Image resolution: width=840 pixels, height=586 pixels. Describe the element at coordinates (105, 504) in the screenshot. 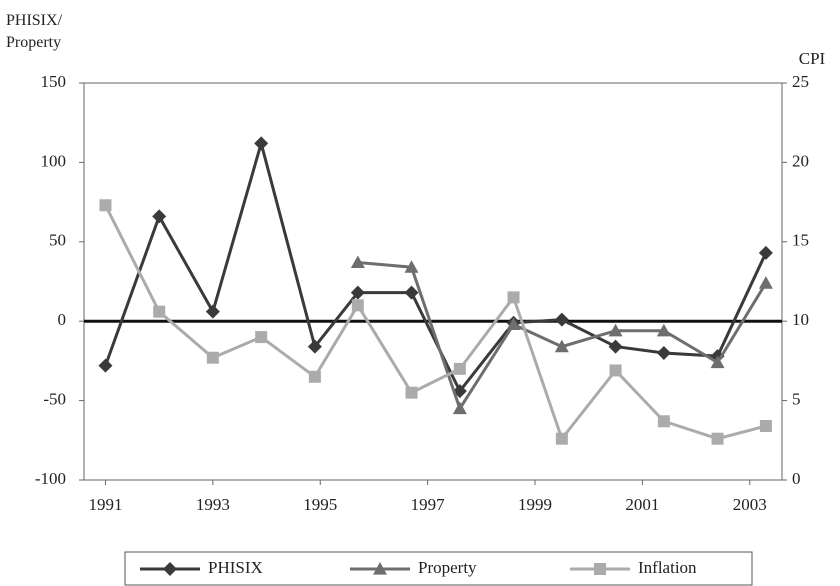

I see `x-tick-label: 1991` at that location.